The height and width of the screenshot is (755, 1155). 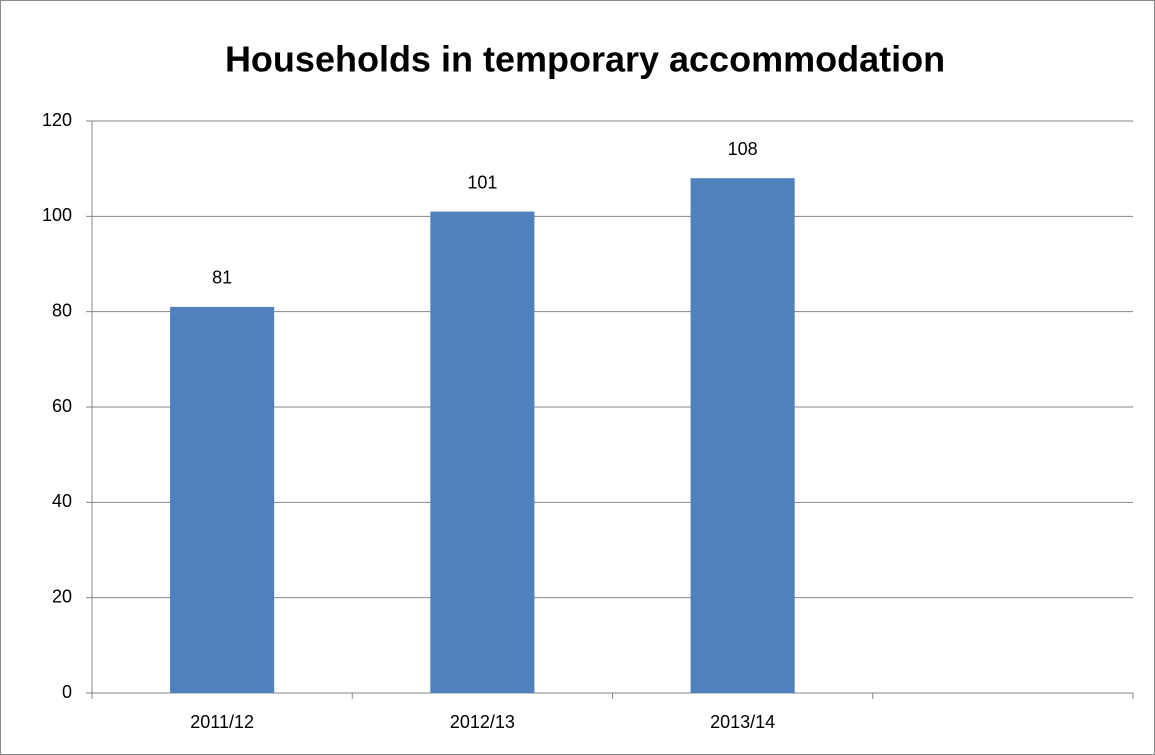 I want to click on chart-title: Households in temporary accommodation, so click(x=585, y=59).